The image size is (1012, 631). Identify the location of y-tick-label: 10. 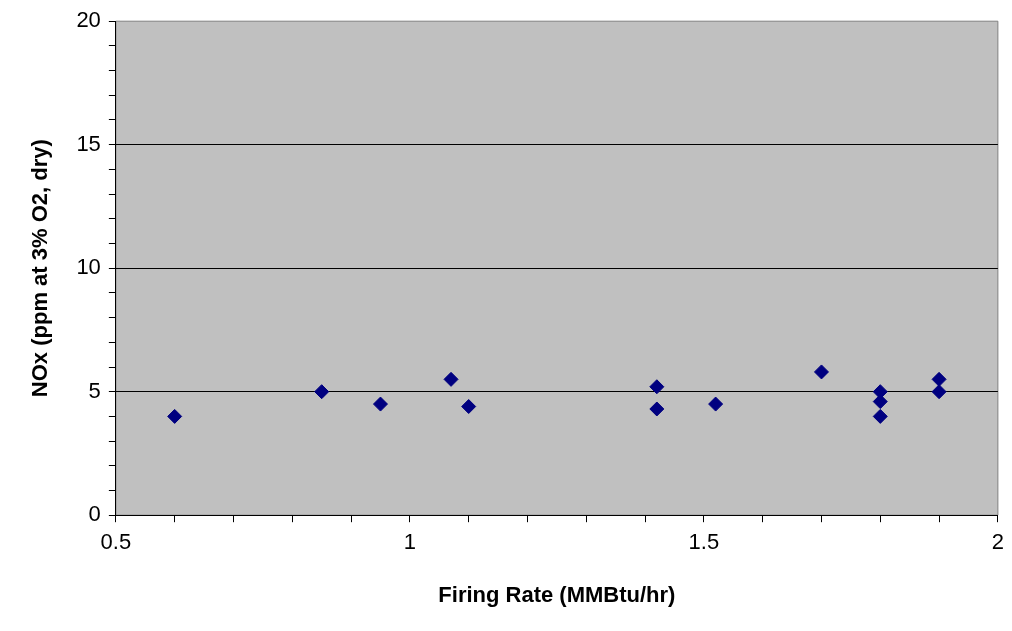
(88, 267).